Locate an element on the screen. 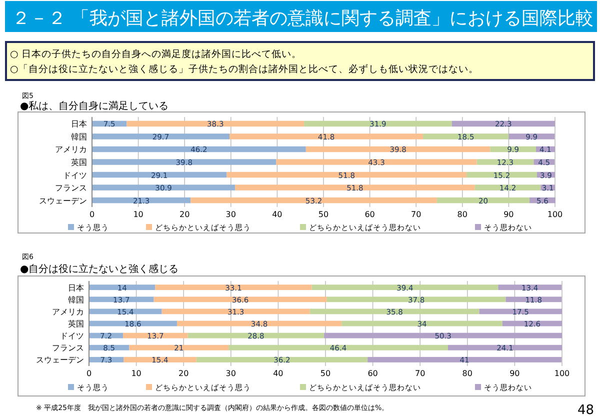 The image size is (600, 419). text: 48 is located at coordinates (585, 410).